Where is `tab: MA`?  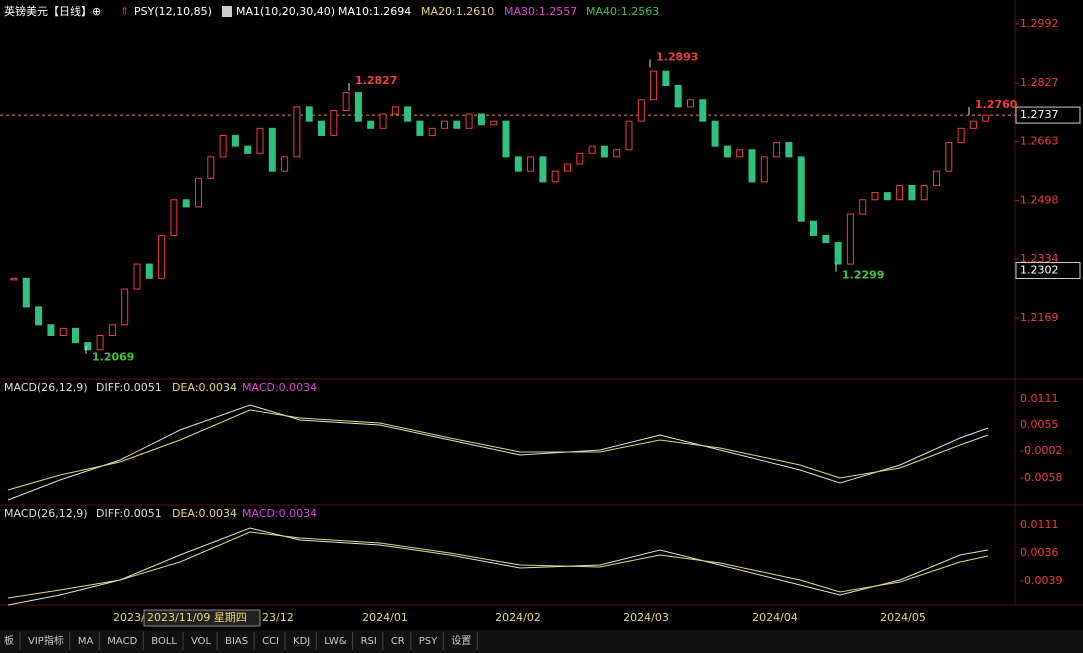
tab: MA is located at coordinates (86, 641).